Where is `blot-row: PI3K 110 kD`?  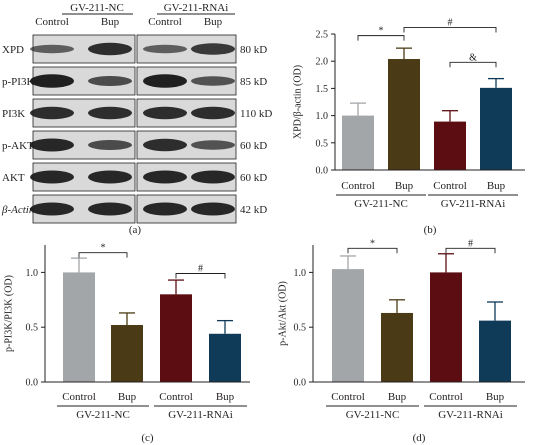 blot-row: PI3K 110 kD is located at coordinates (137, 113).